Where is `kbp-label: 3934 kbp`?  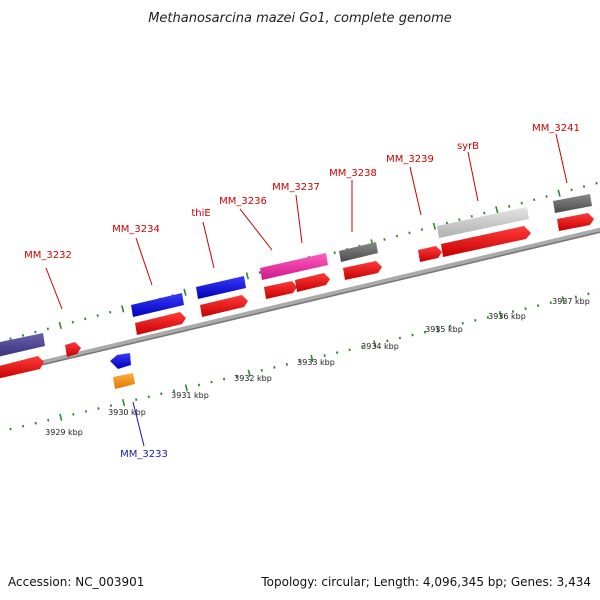 kbp-label: 3934 kbp is located at coordinates (380, 346).